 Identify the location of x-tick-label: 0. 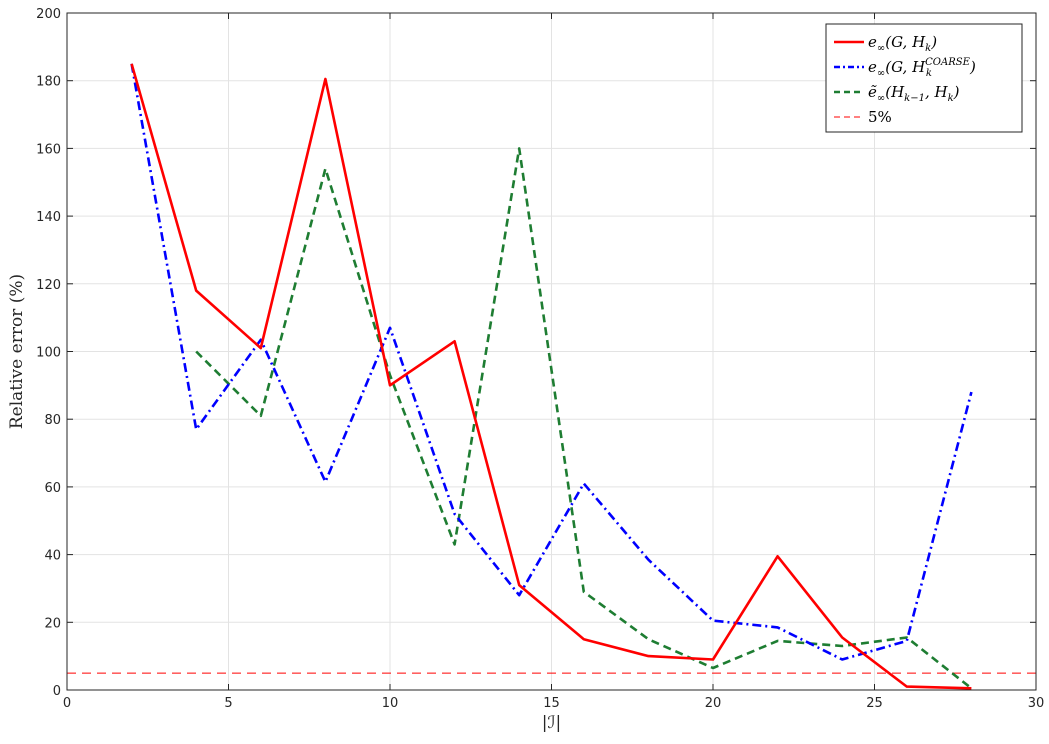
(67, 703).